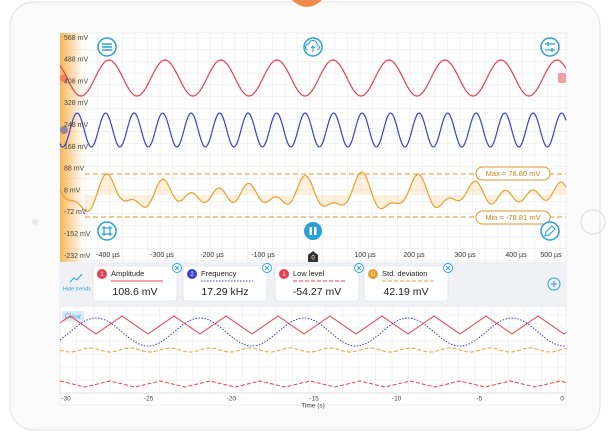 This screenshot has width=611, height=435. Describe the element at coordinates (107, 47) in the screenshot. I see `menu-button` at that location.